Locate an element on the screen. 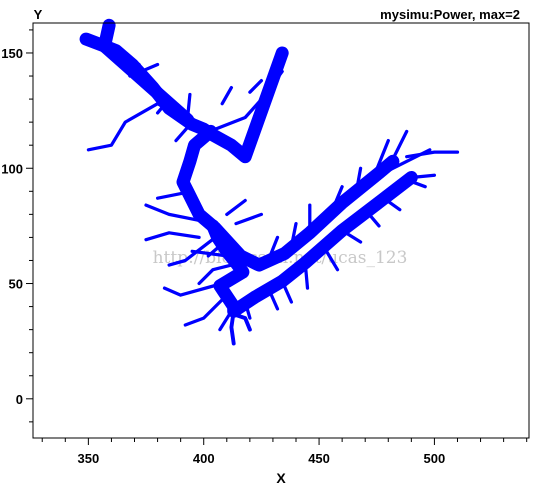  x-tick-label: 450 is located at coordinates (319, 458).